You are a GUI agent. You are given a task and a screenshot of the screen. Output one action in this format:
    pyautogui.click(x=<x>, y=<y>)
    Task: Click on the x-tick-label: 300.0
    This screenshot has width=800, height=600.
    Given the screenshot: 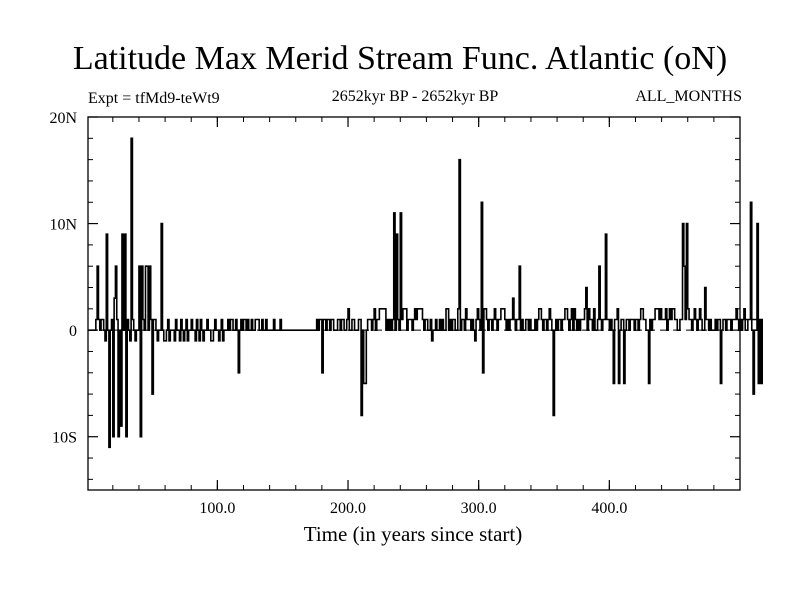 What is the action you would take?
    pyautogui.click(x=479, y=508)
    